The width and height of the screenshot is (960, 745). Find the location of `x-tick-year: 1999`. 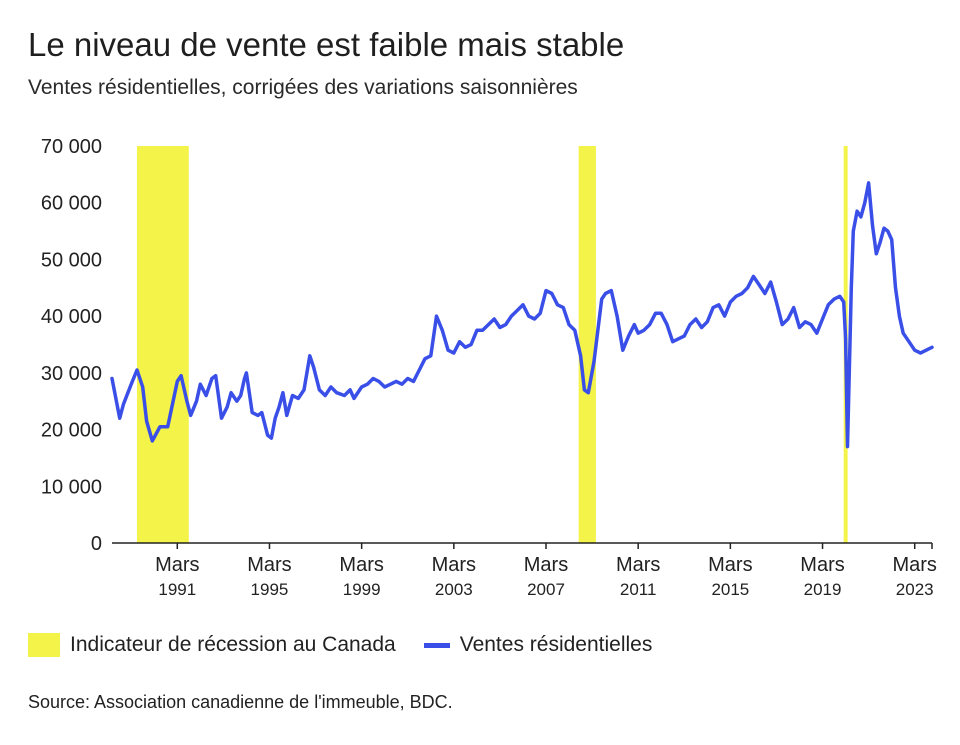

x-tick-year: 1999 is located at coordinates (362, 589).